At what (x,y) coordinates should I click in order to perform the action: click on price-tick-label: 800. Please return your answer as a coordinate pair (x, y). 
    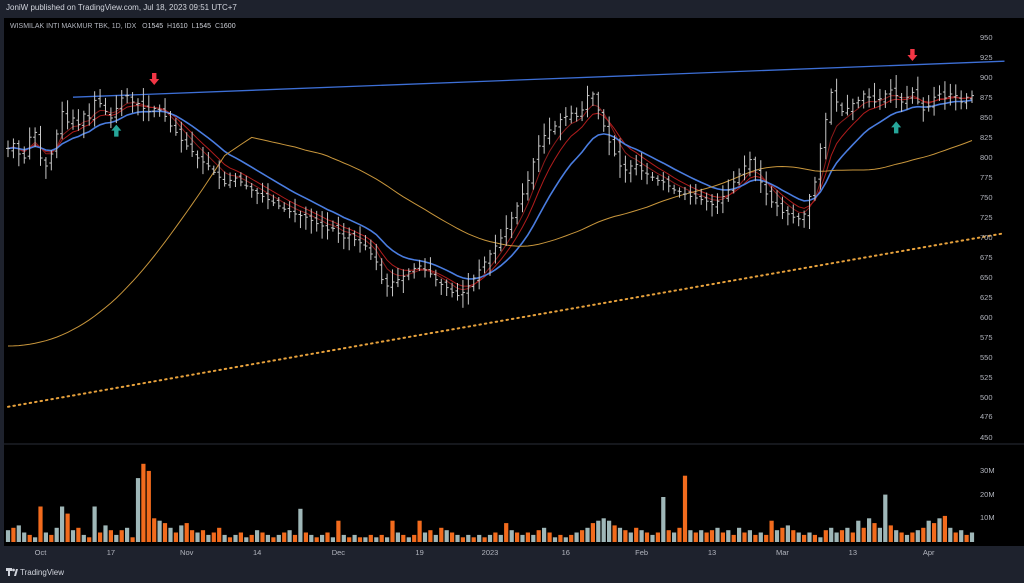
    Looking at the image, I should click on (986, 157).